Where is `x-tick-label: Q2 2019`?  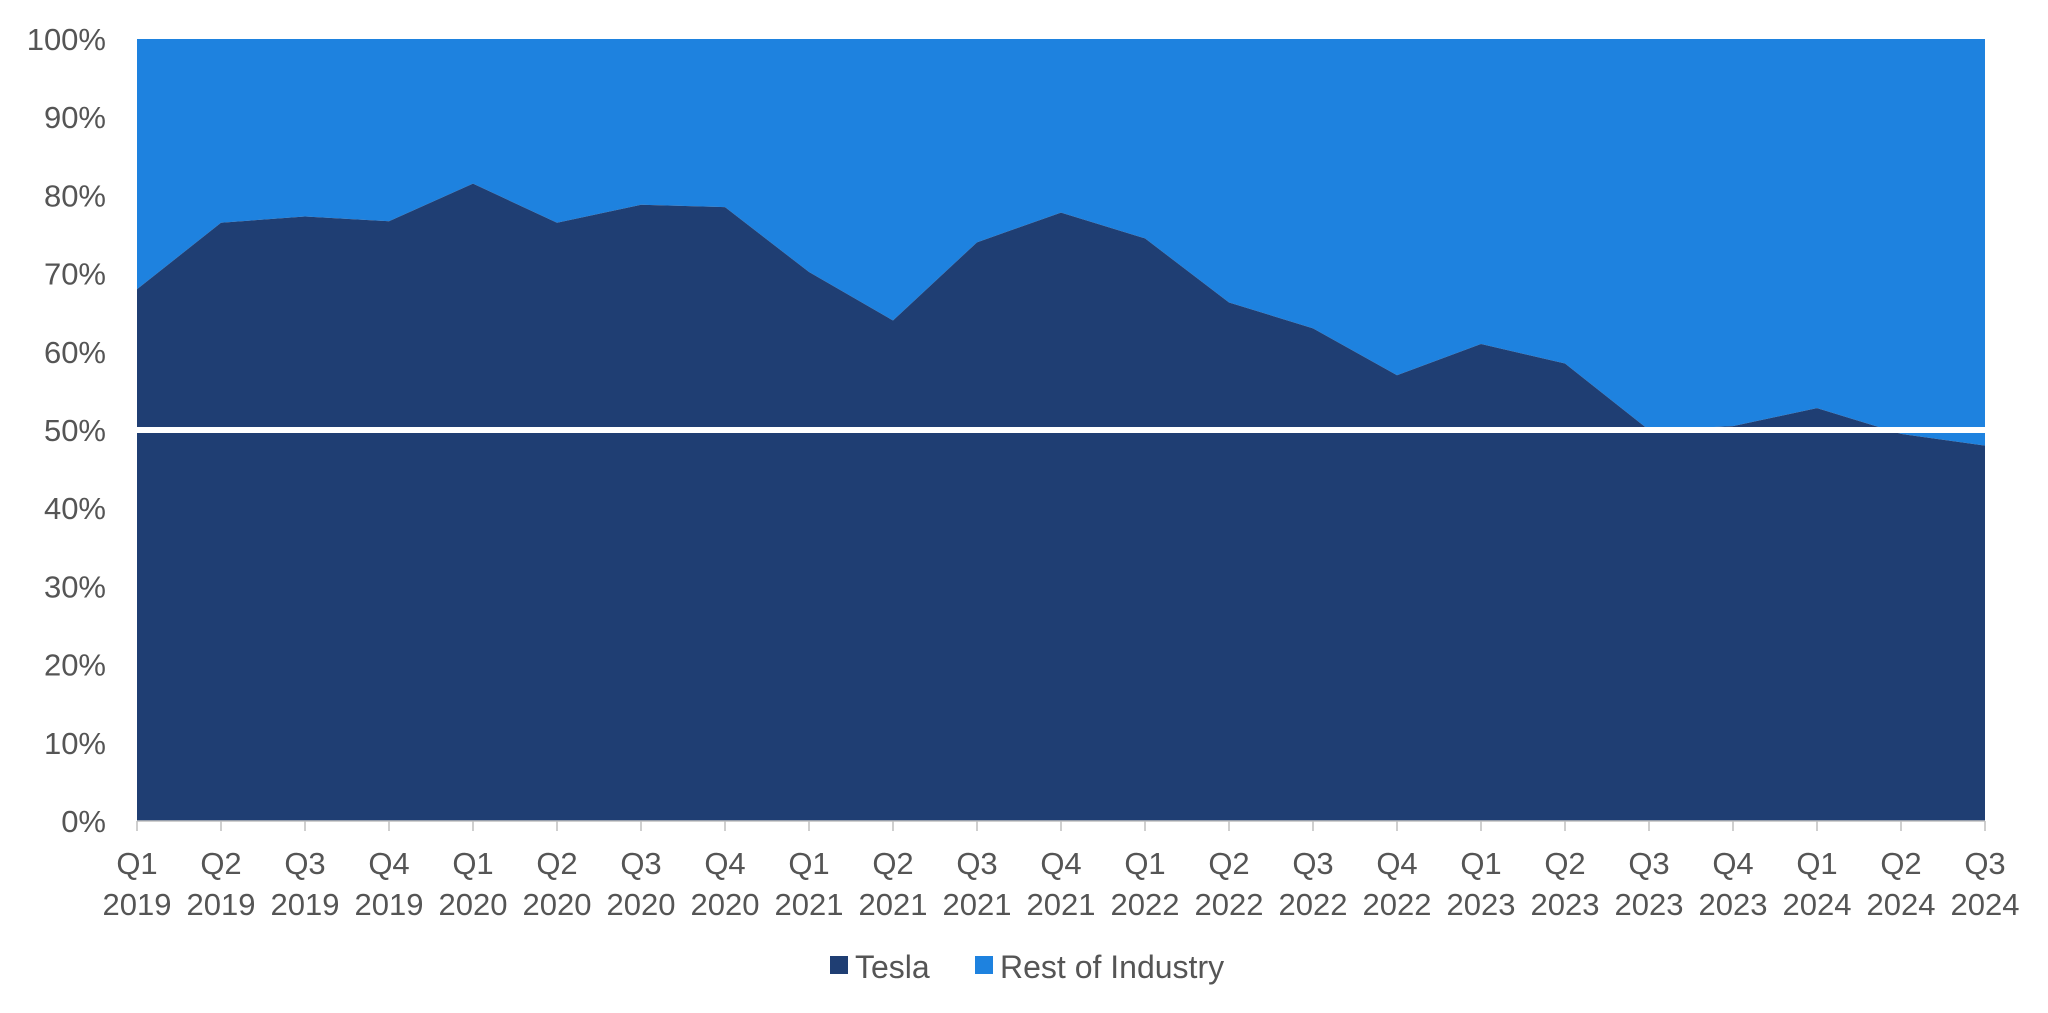
x-tick-label: Q2 2019 is located at coordinates (221, 884).